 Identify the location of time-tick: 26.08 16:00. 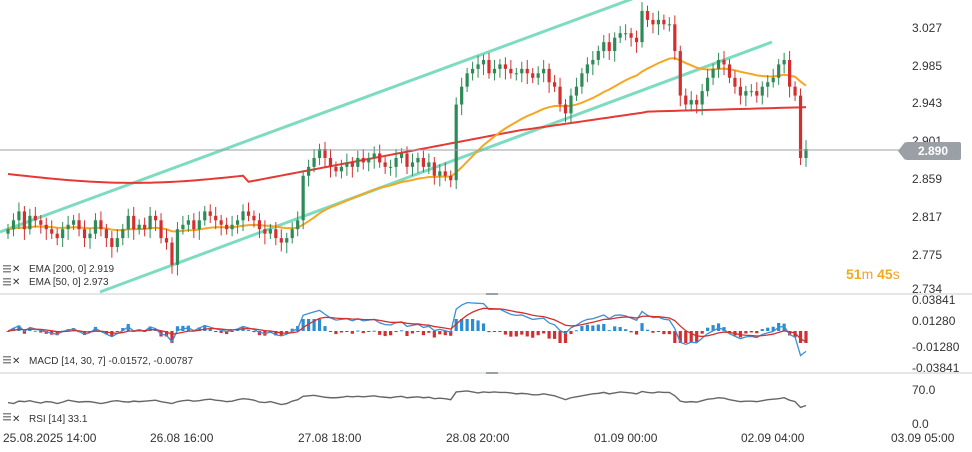
(182, 438).